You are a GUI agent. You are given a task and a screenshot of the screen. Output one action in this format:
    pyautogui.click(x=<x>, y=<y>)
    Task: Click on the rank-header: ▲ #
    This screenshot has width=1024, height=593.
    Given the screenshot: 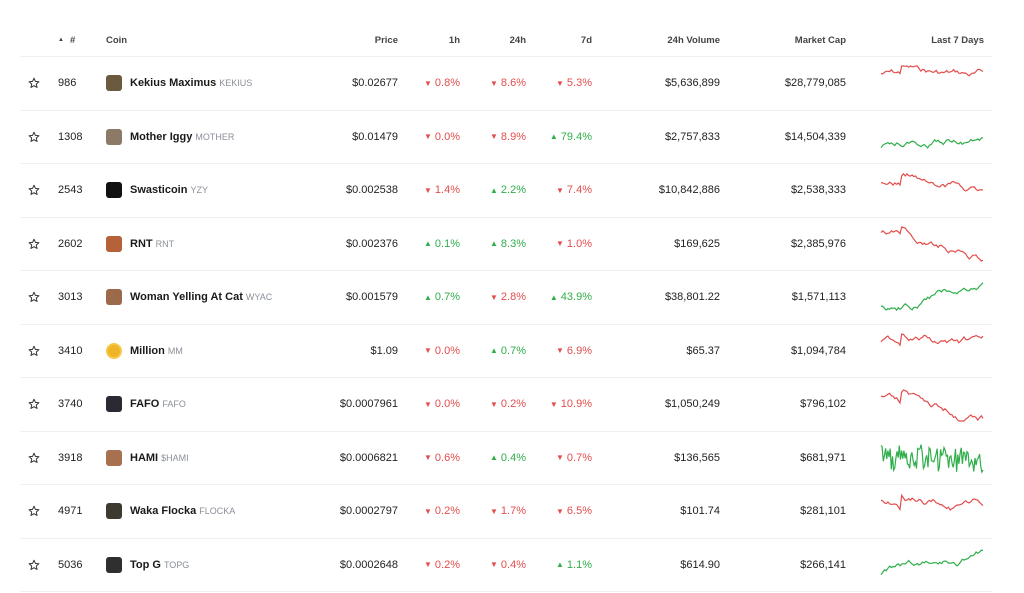 What is the action you would take?
    pyautogui.click(x=68, y=40)
    